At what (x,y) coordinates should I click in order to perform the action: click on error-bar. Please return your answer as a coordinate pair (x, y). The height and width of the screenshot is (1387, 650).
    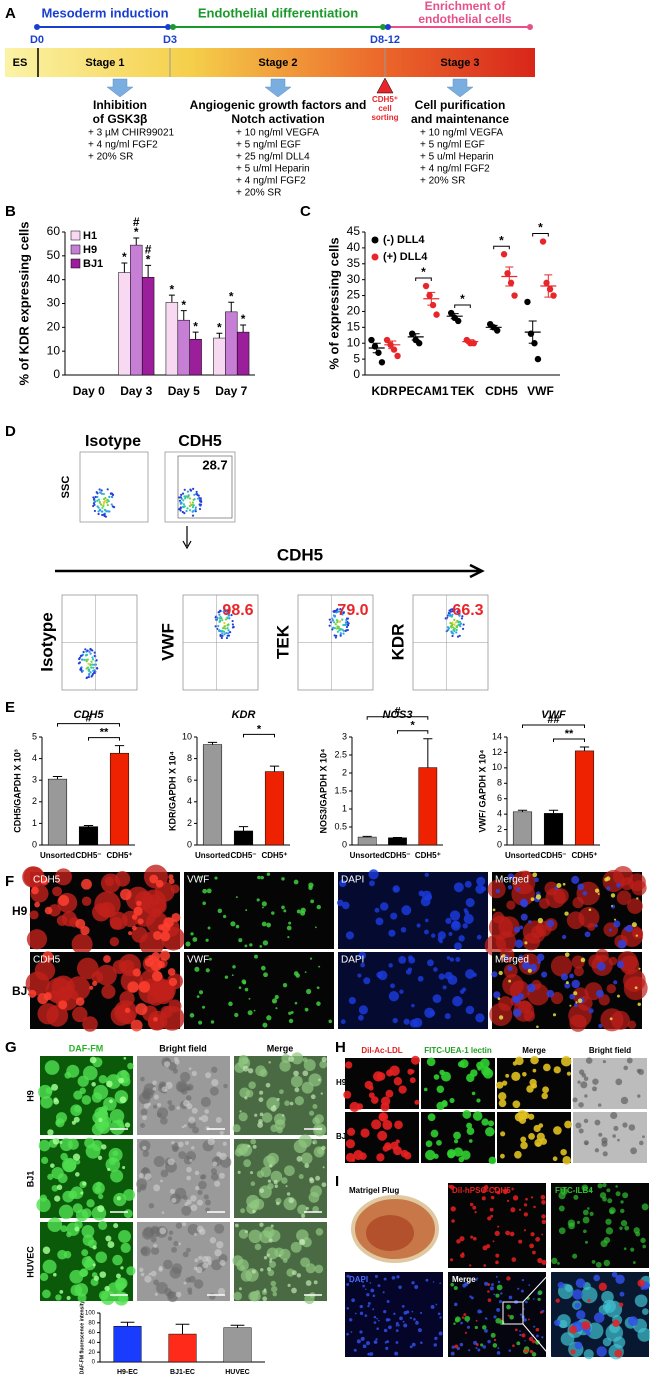
    Looking at the image, I should click on (548, 286).